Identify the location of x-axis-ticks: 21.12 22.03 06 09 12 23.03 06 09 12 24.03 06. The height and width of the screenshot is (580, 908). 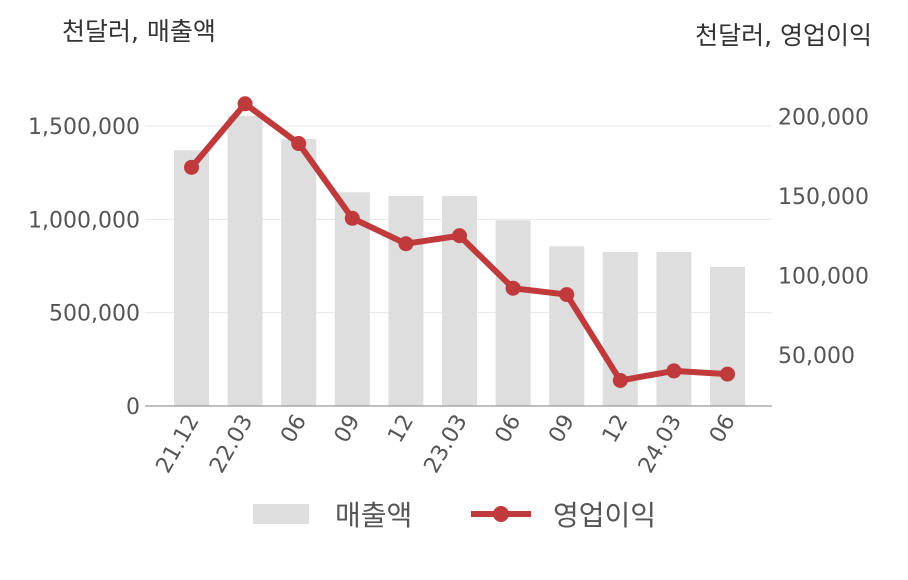
(446, 444).